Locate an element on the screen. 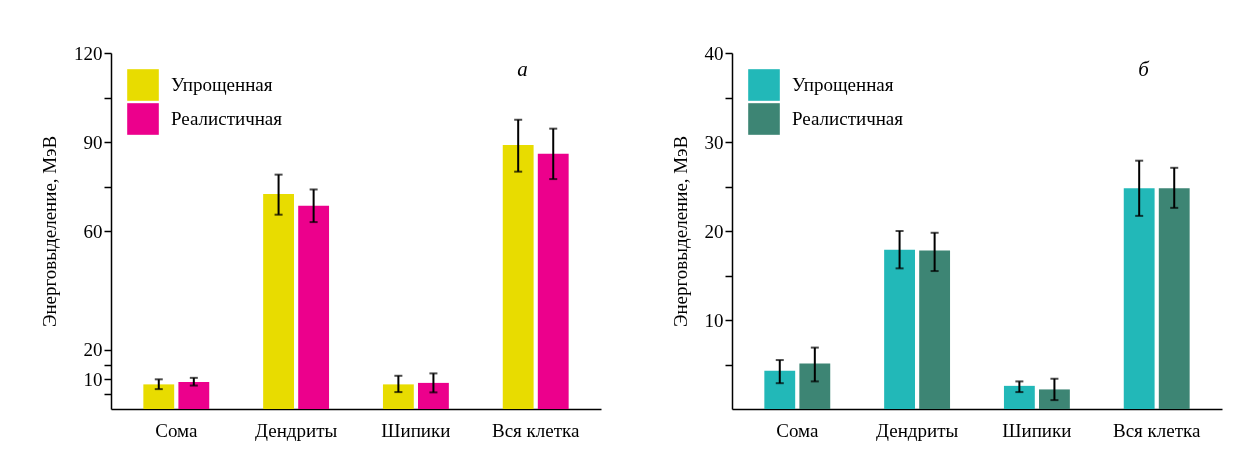  annotation: б is located at coordinates (1144, 69).